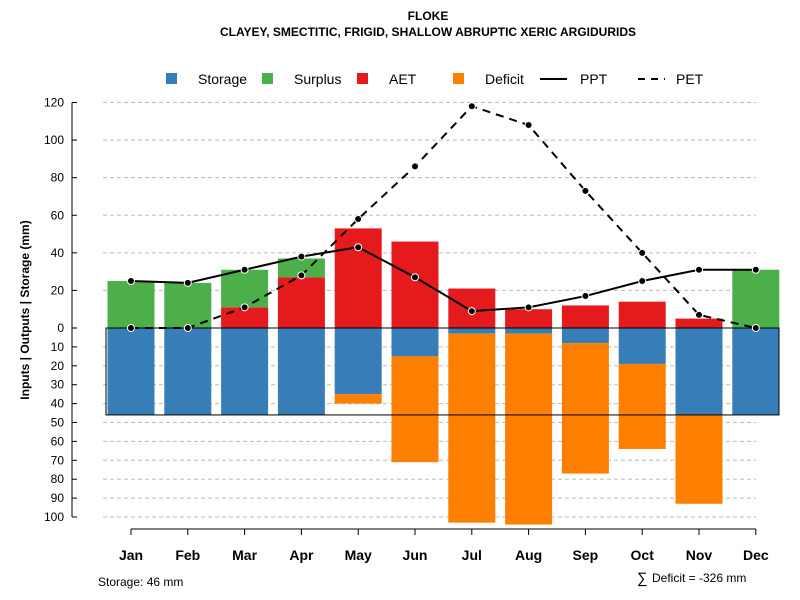 Image resolution: width=800 pixels, height=600 pixels. Describe the element at coordinates (428, 16) in the screenshot. I see `chart-title: FLOKE` at that location.